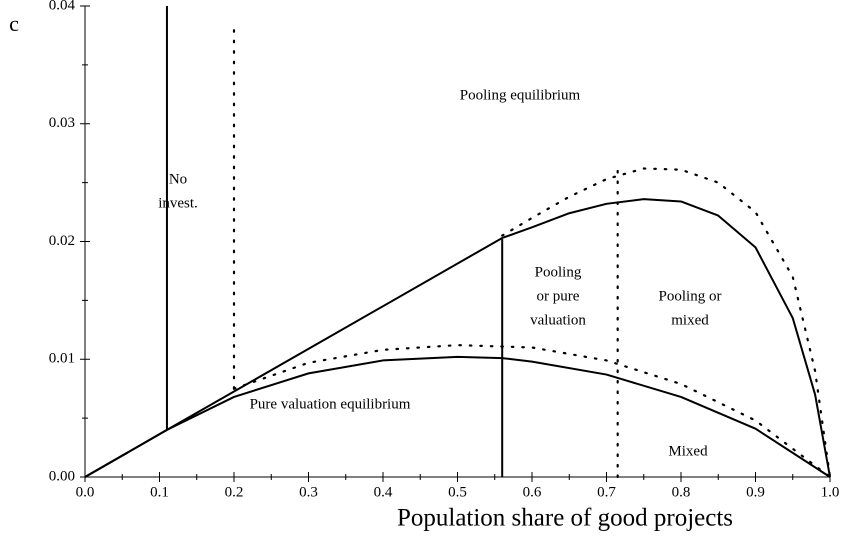  Describe the element at coordinates (308, 492) in the screenshot. I see `x-tick-label: 0.3` at that location.